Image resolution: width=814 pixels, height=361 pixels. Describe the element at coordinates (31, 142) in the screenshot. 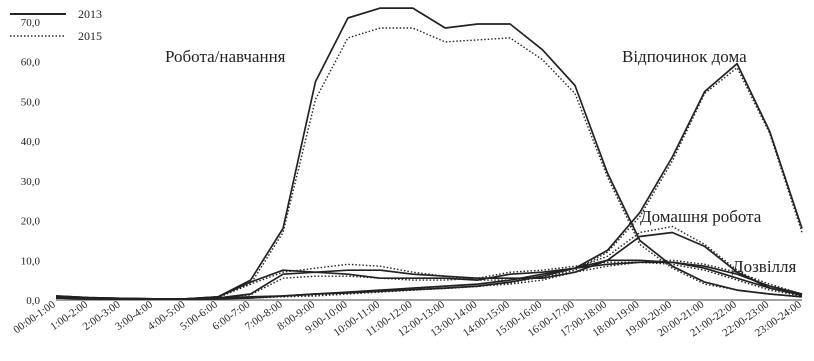

I see `y-tick-label: 40,0` at that location.